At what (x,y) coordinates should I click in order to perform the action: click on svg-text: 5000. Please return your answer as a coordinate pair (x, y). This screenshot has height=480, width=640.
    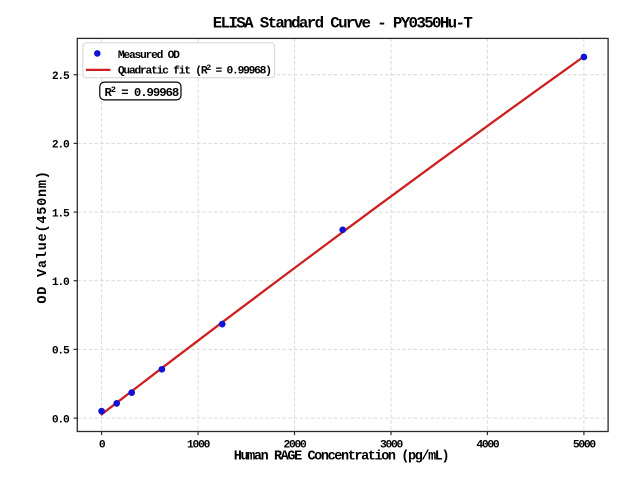
    Looking at the image, I should click on (585, 446).